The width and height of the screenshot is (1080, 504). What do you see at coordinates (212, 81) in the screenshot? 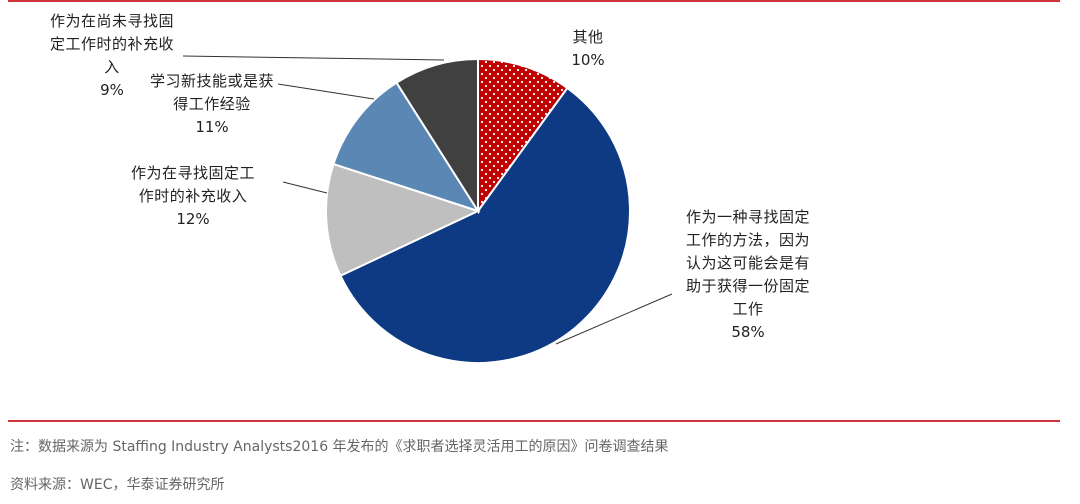
I see `slice-label-4-line-1: 学习新技能或是获` at bounding box center [212, 81].